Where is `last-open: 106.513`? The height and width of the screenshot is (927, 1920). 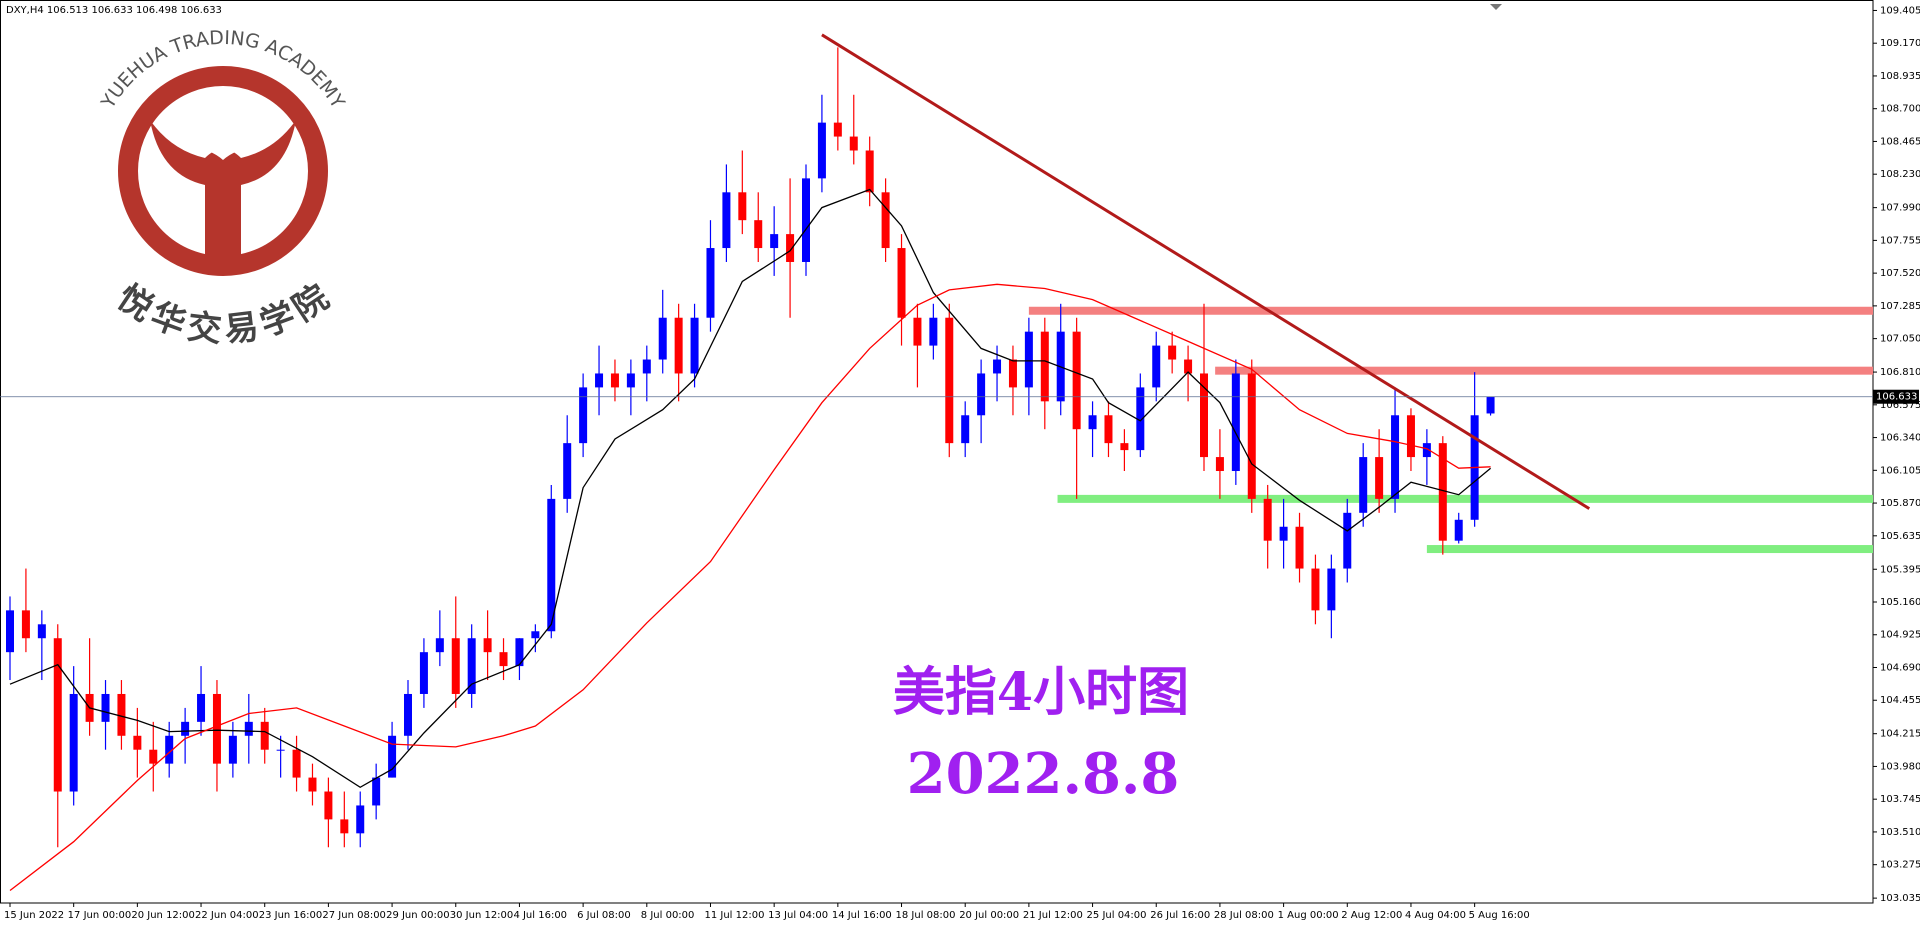
last-open: 106.513 is located at coordinates (67, 10).